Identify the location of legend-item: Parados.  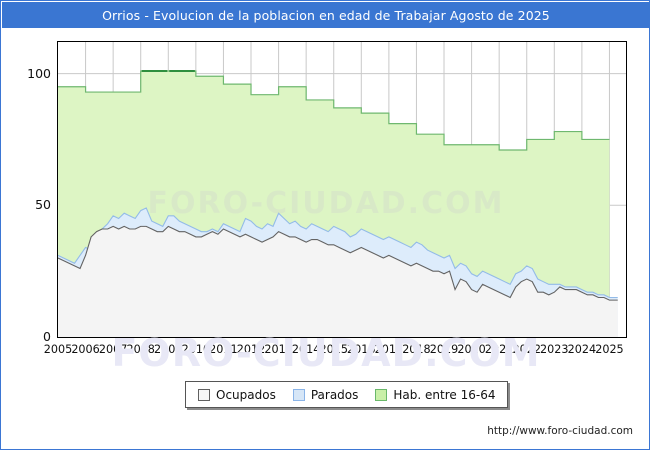
(325, 394).